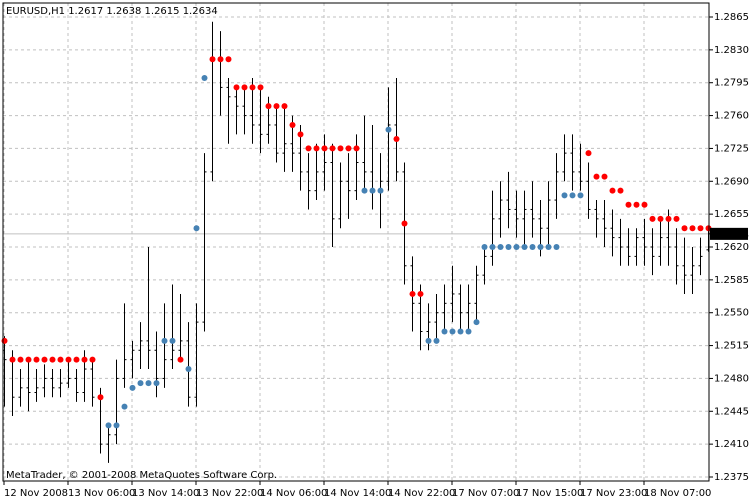  I want to click on price-tick-label: 1.2760, so click(731, 116).